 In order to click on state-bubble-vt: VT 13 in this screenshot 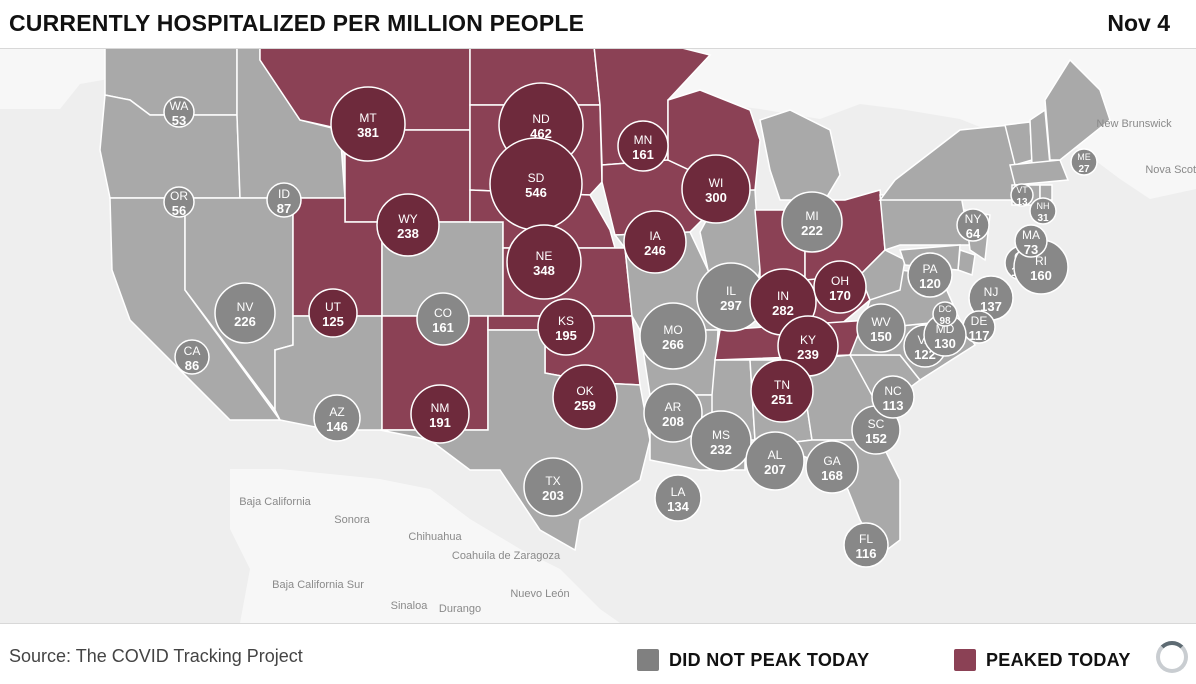, I will do `click(1022, 195)`.